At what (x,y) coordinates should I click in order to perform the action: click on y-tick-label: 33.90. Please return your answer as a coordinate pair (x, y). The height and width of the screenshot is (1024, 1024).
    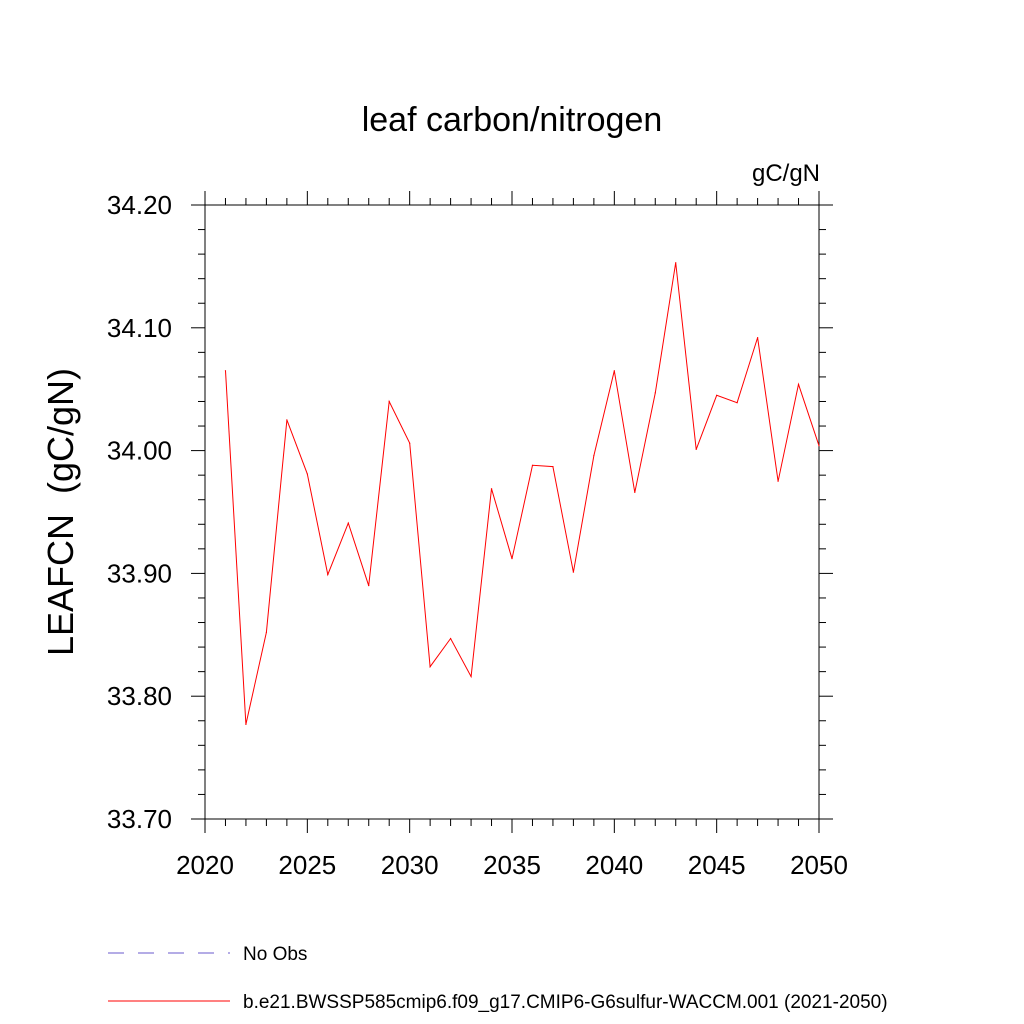
    Looking at the image, I should click on (139, 573).